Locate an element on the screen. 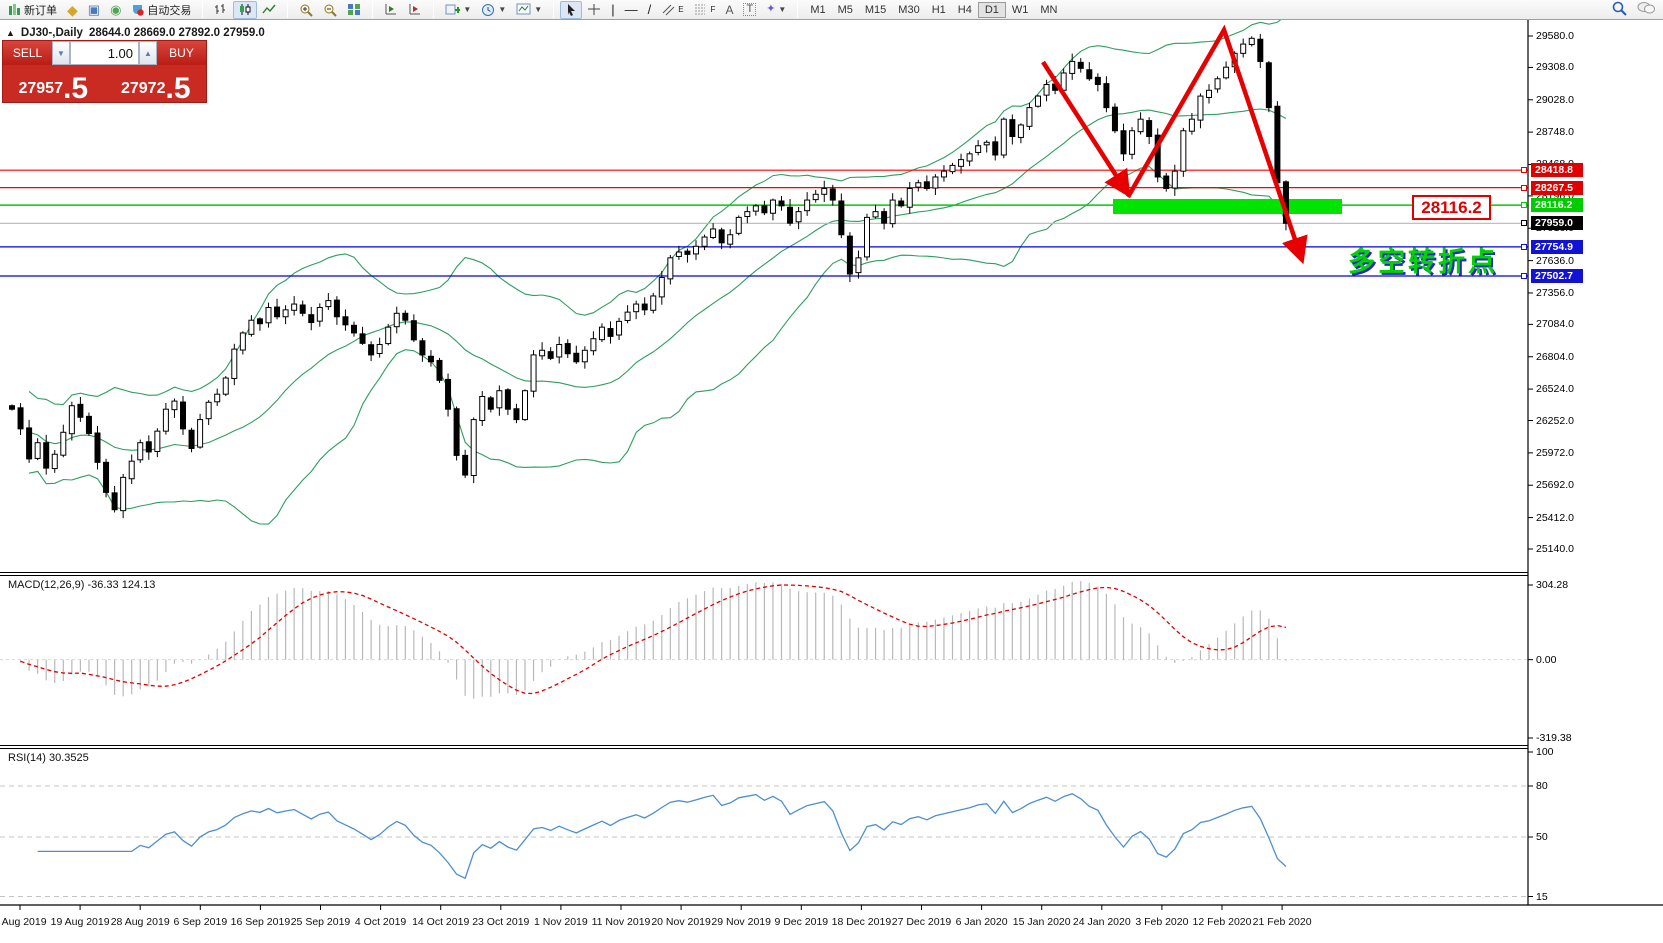 The height and width of the screenshot is (943, 1663). chat-icon is located at coordinates (1646, 9).